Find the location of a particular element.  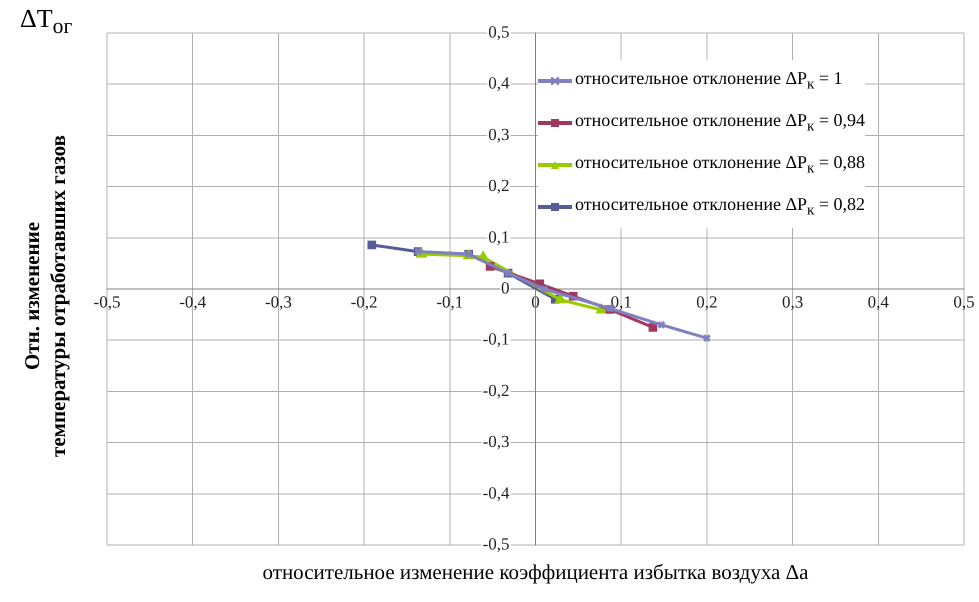

legend-label: относительное отклонение ΔP$_{к}$ = 0,94 is located at coordinates (720, 123).